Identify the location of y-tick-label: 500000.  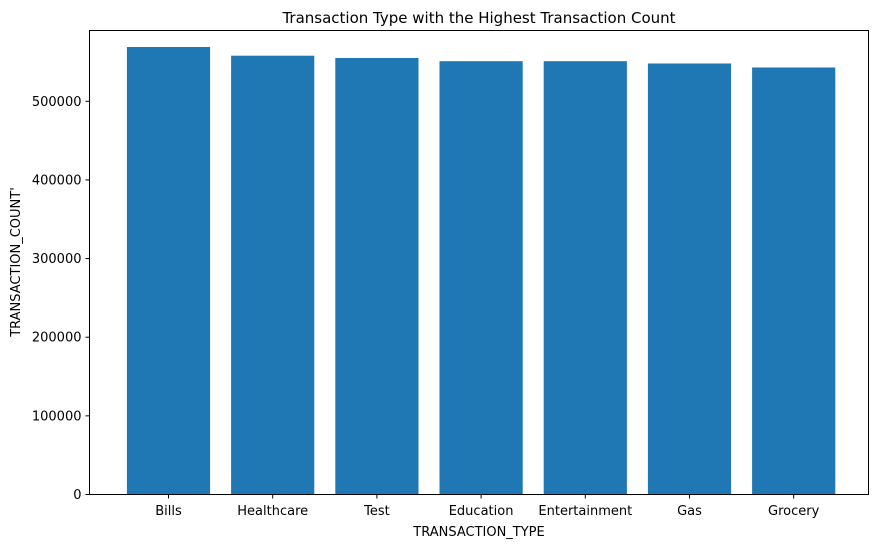
(57, 102).